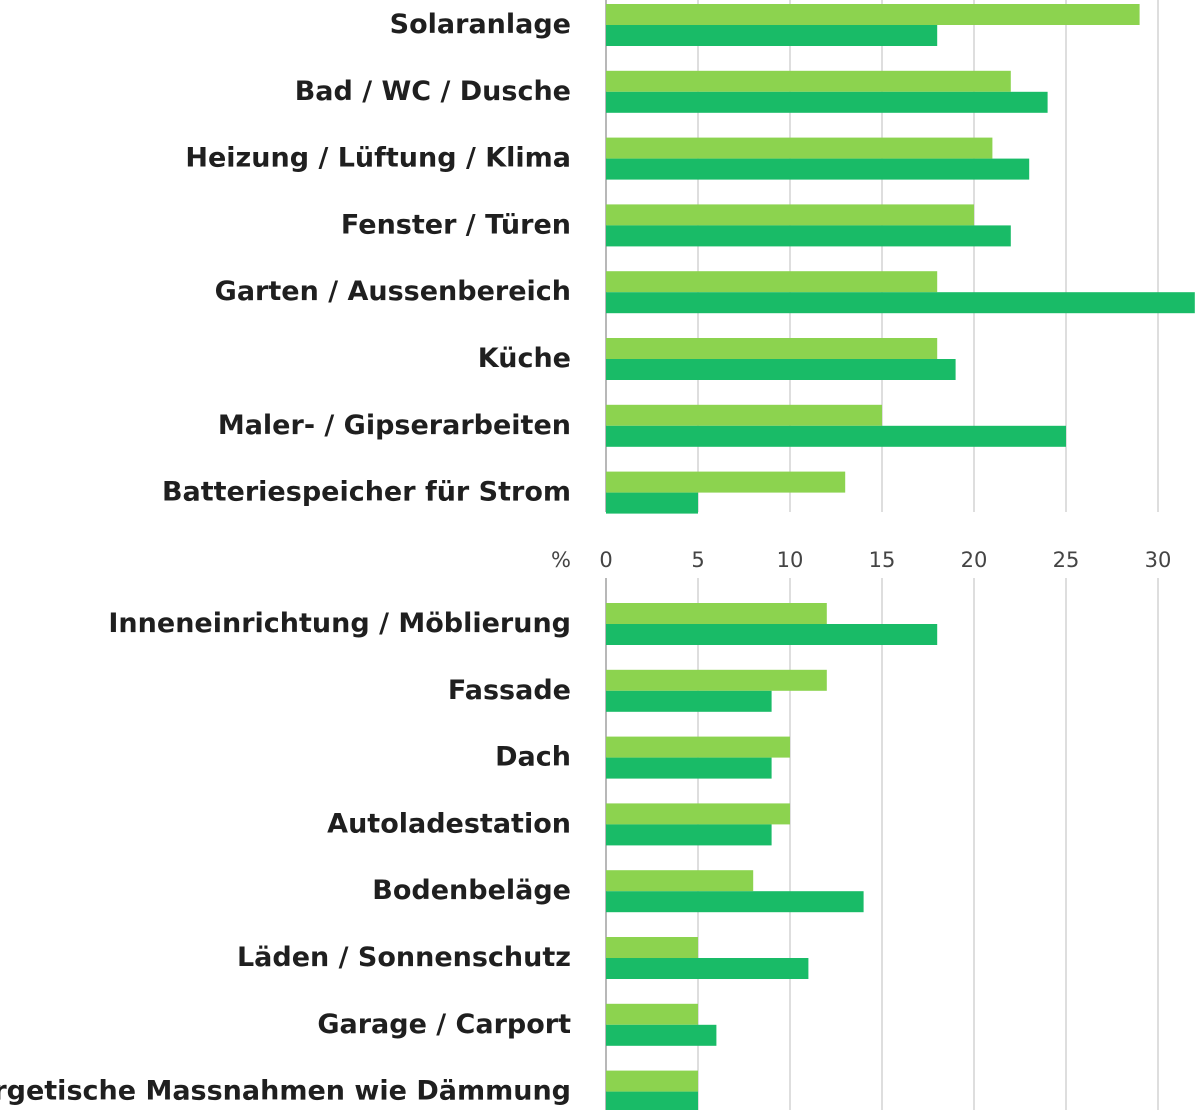 The width and height of the screenshot is (1200, 1115). I want to click on category-label: Inneneinrichtung / Möblierung, so click(339, 623).